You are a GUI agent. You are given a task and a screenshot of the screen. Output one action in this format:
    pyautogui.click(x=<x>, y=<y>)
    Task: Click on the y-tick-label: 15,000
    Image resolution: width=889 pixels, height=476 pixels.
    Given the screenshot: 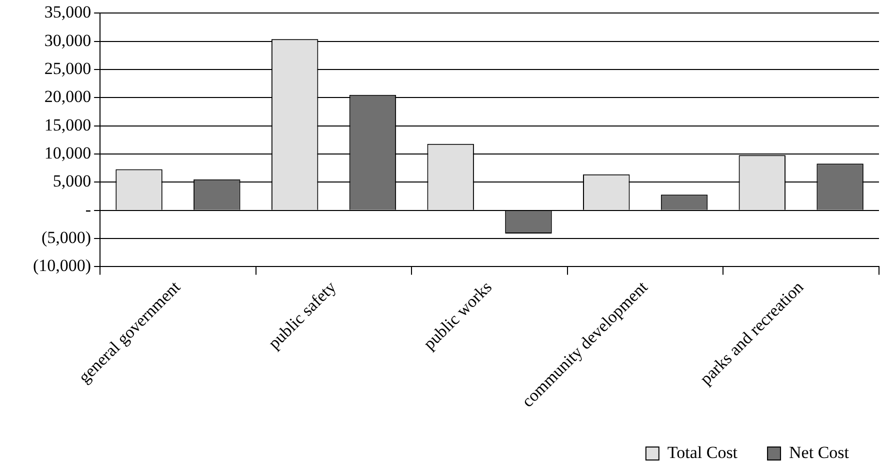 What is the action you would take?
    pyautogui.click(x=68, y=124)
    